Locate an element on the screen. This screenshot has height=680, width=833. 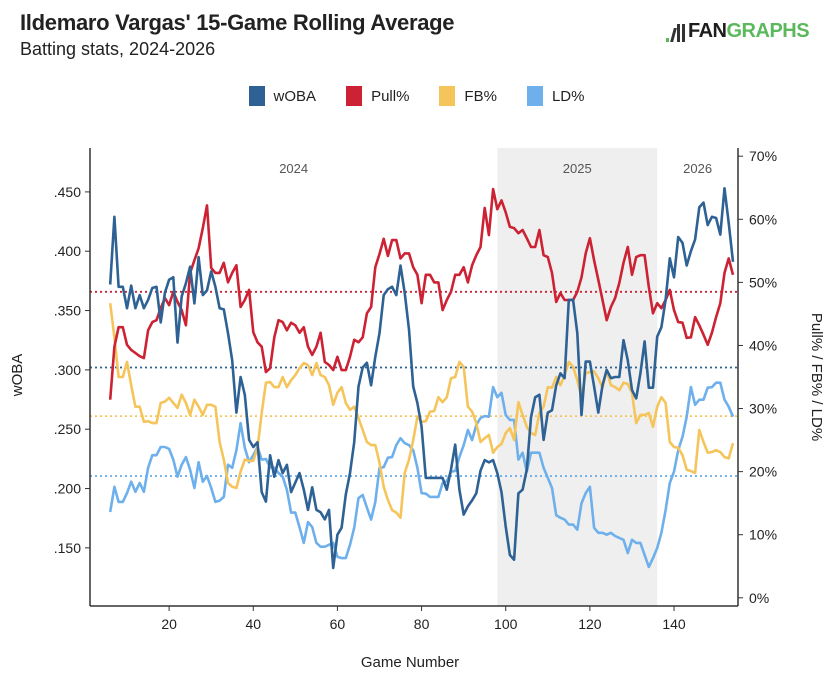
legend-item-ld: LD% is located at coordinates (555, 96).